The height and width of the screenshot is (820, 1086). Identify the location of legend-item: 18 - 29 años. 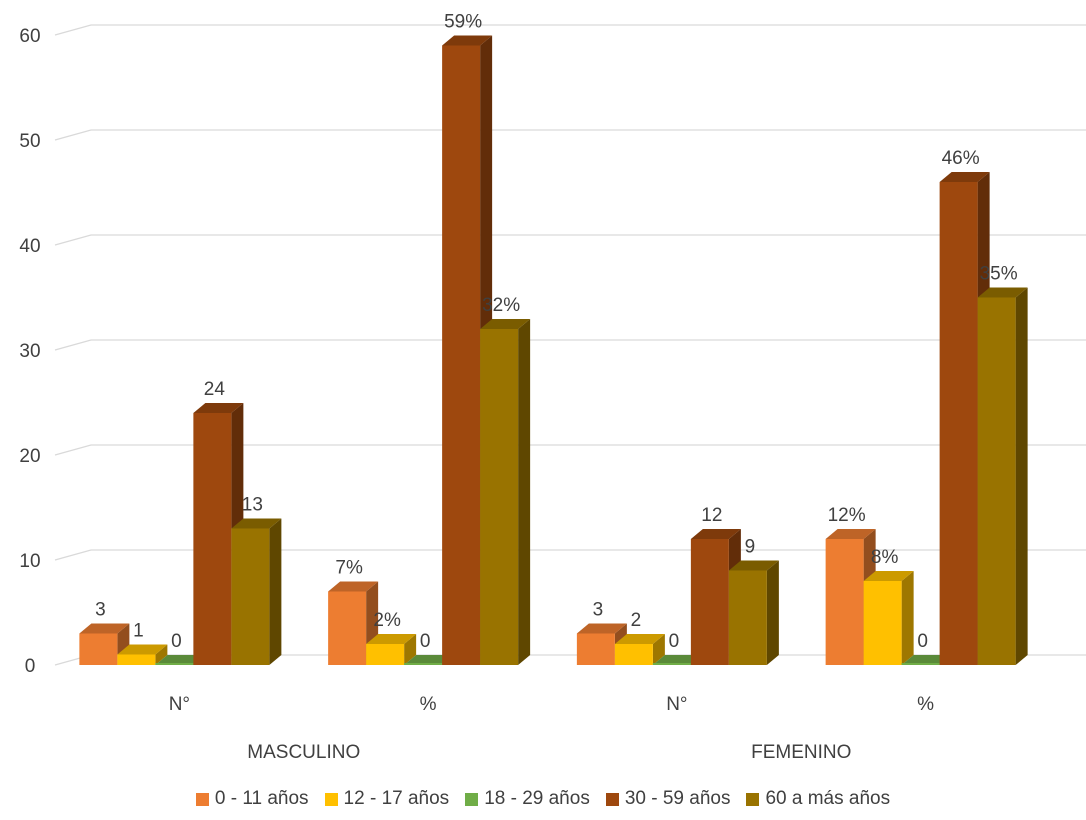
(527, 799).